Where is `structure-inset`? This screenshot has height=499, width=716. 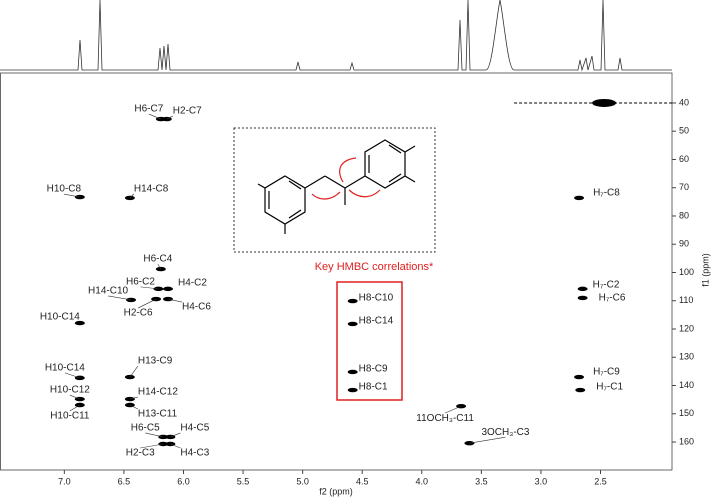
structure-inset is located at coordinates (334, 190).